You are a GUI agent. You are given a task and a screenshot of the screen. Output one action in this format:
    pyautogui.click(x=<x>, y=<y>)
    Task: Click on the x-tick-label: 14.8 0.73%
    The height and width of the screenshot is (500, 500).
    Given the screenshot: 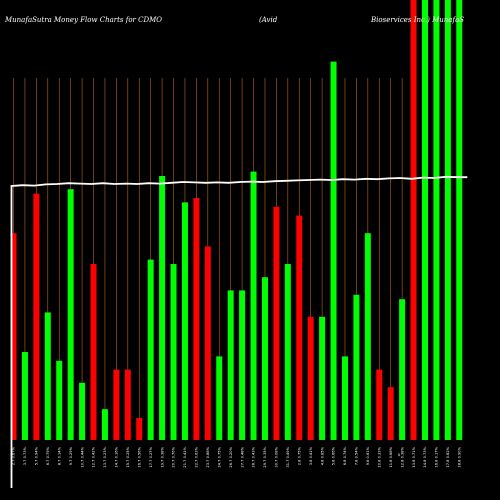 What is the action you would take?
    pyautogui.click(x=425, y=456)
    